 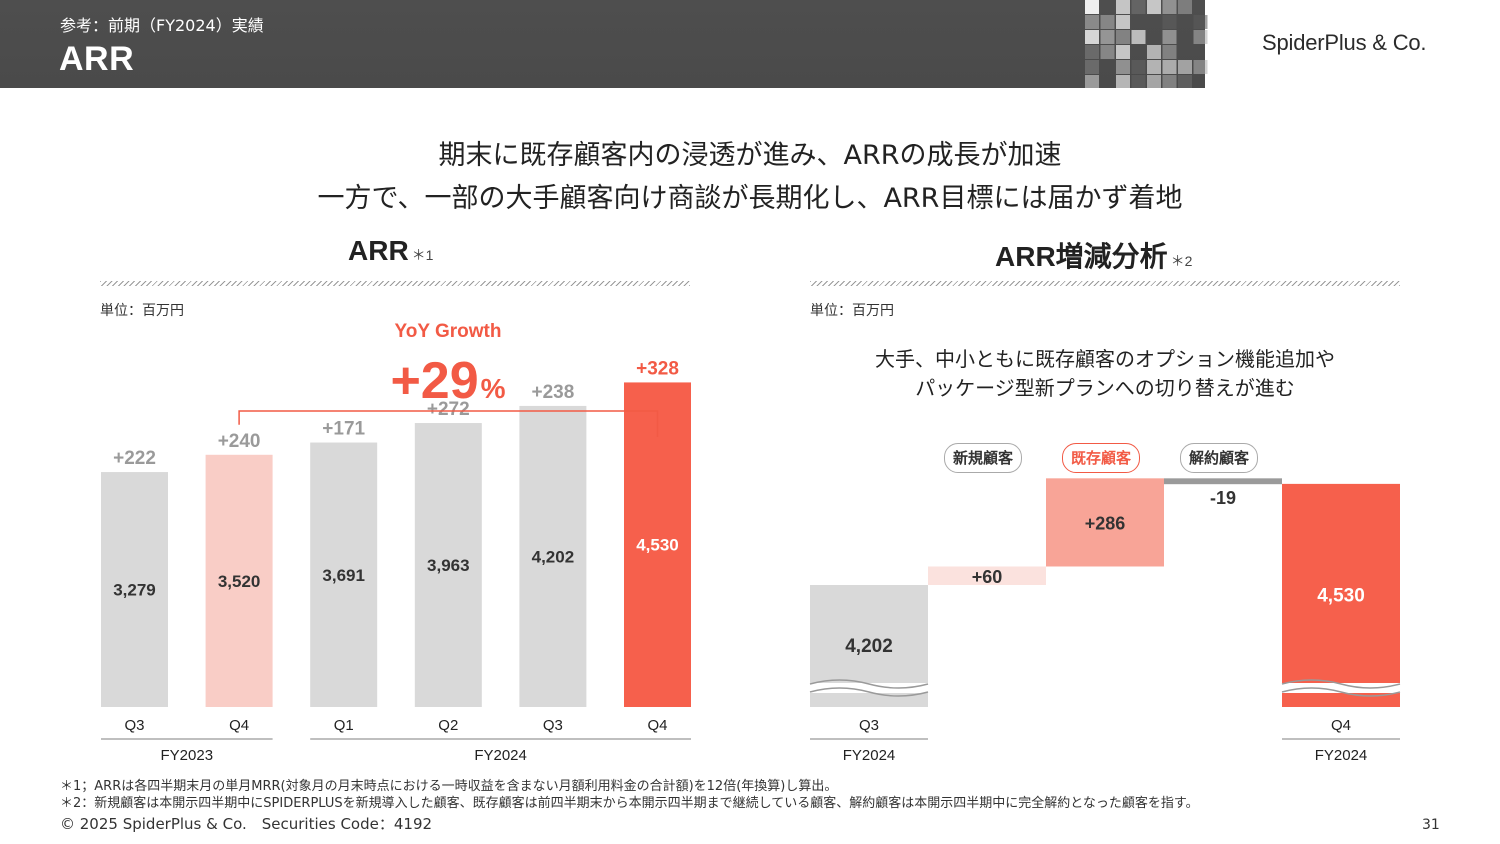 What do you see at coordinates (852, 311) in the screenshot?
I see `right-unit-label: 単位：百万円` at bounding box center [852, 311].